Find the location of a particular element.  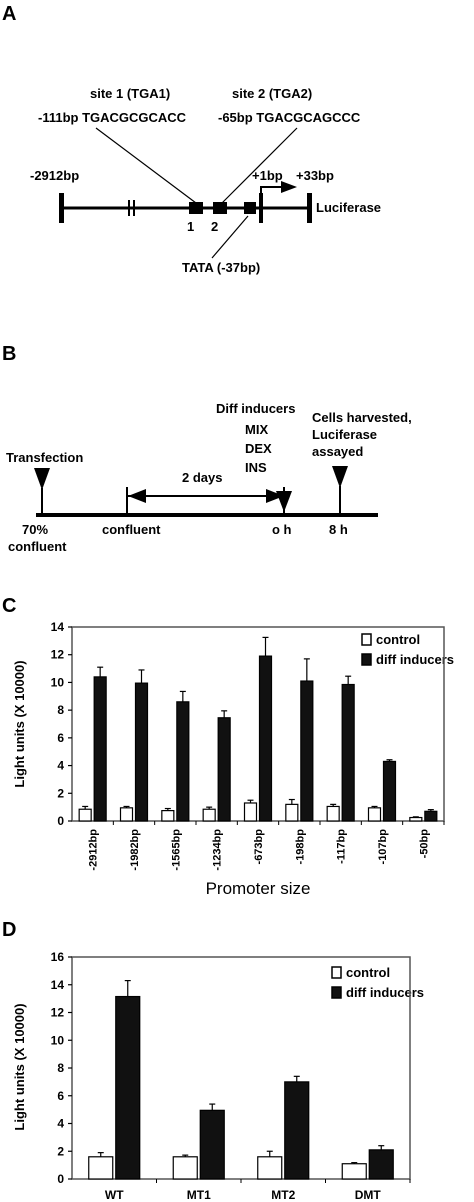

eight-hour-label: 8 h is located at coordinates (338, 529).